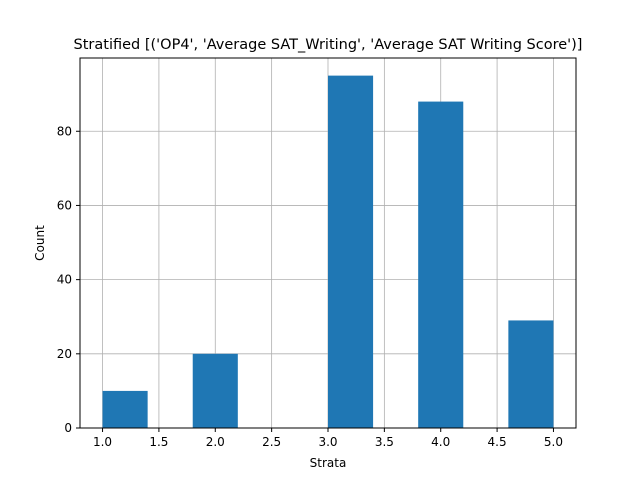 Image resolution: width=640 pixels, height=480 pixels. What do you see at coordinates (215, 442) in the screenshot?
I see `x-tick-label: 2.0` at bounding box center [215, 442].